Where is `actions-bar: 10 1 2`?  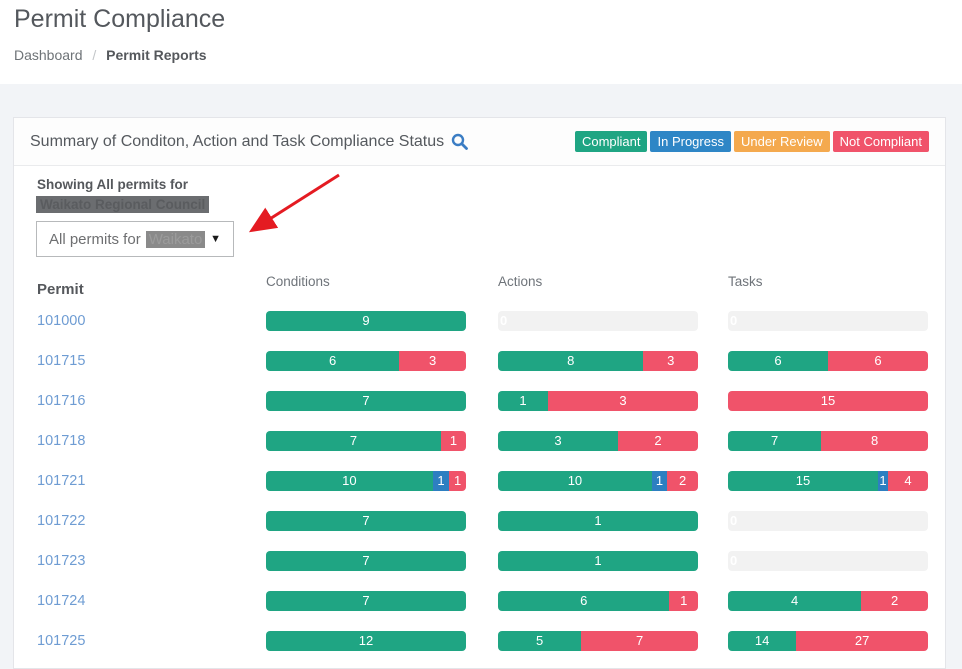
actions-bar: 10 1 2 is located at coordinates (598, 481).